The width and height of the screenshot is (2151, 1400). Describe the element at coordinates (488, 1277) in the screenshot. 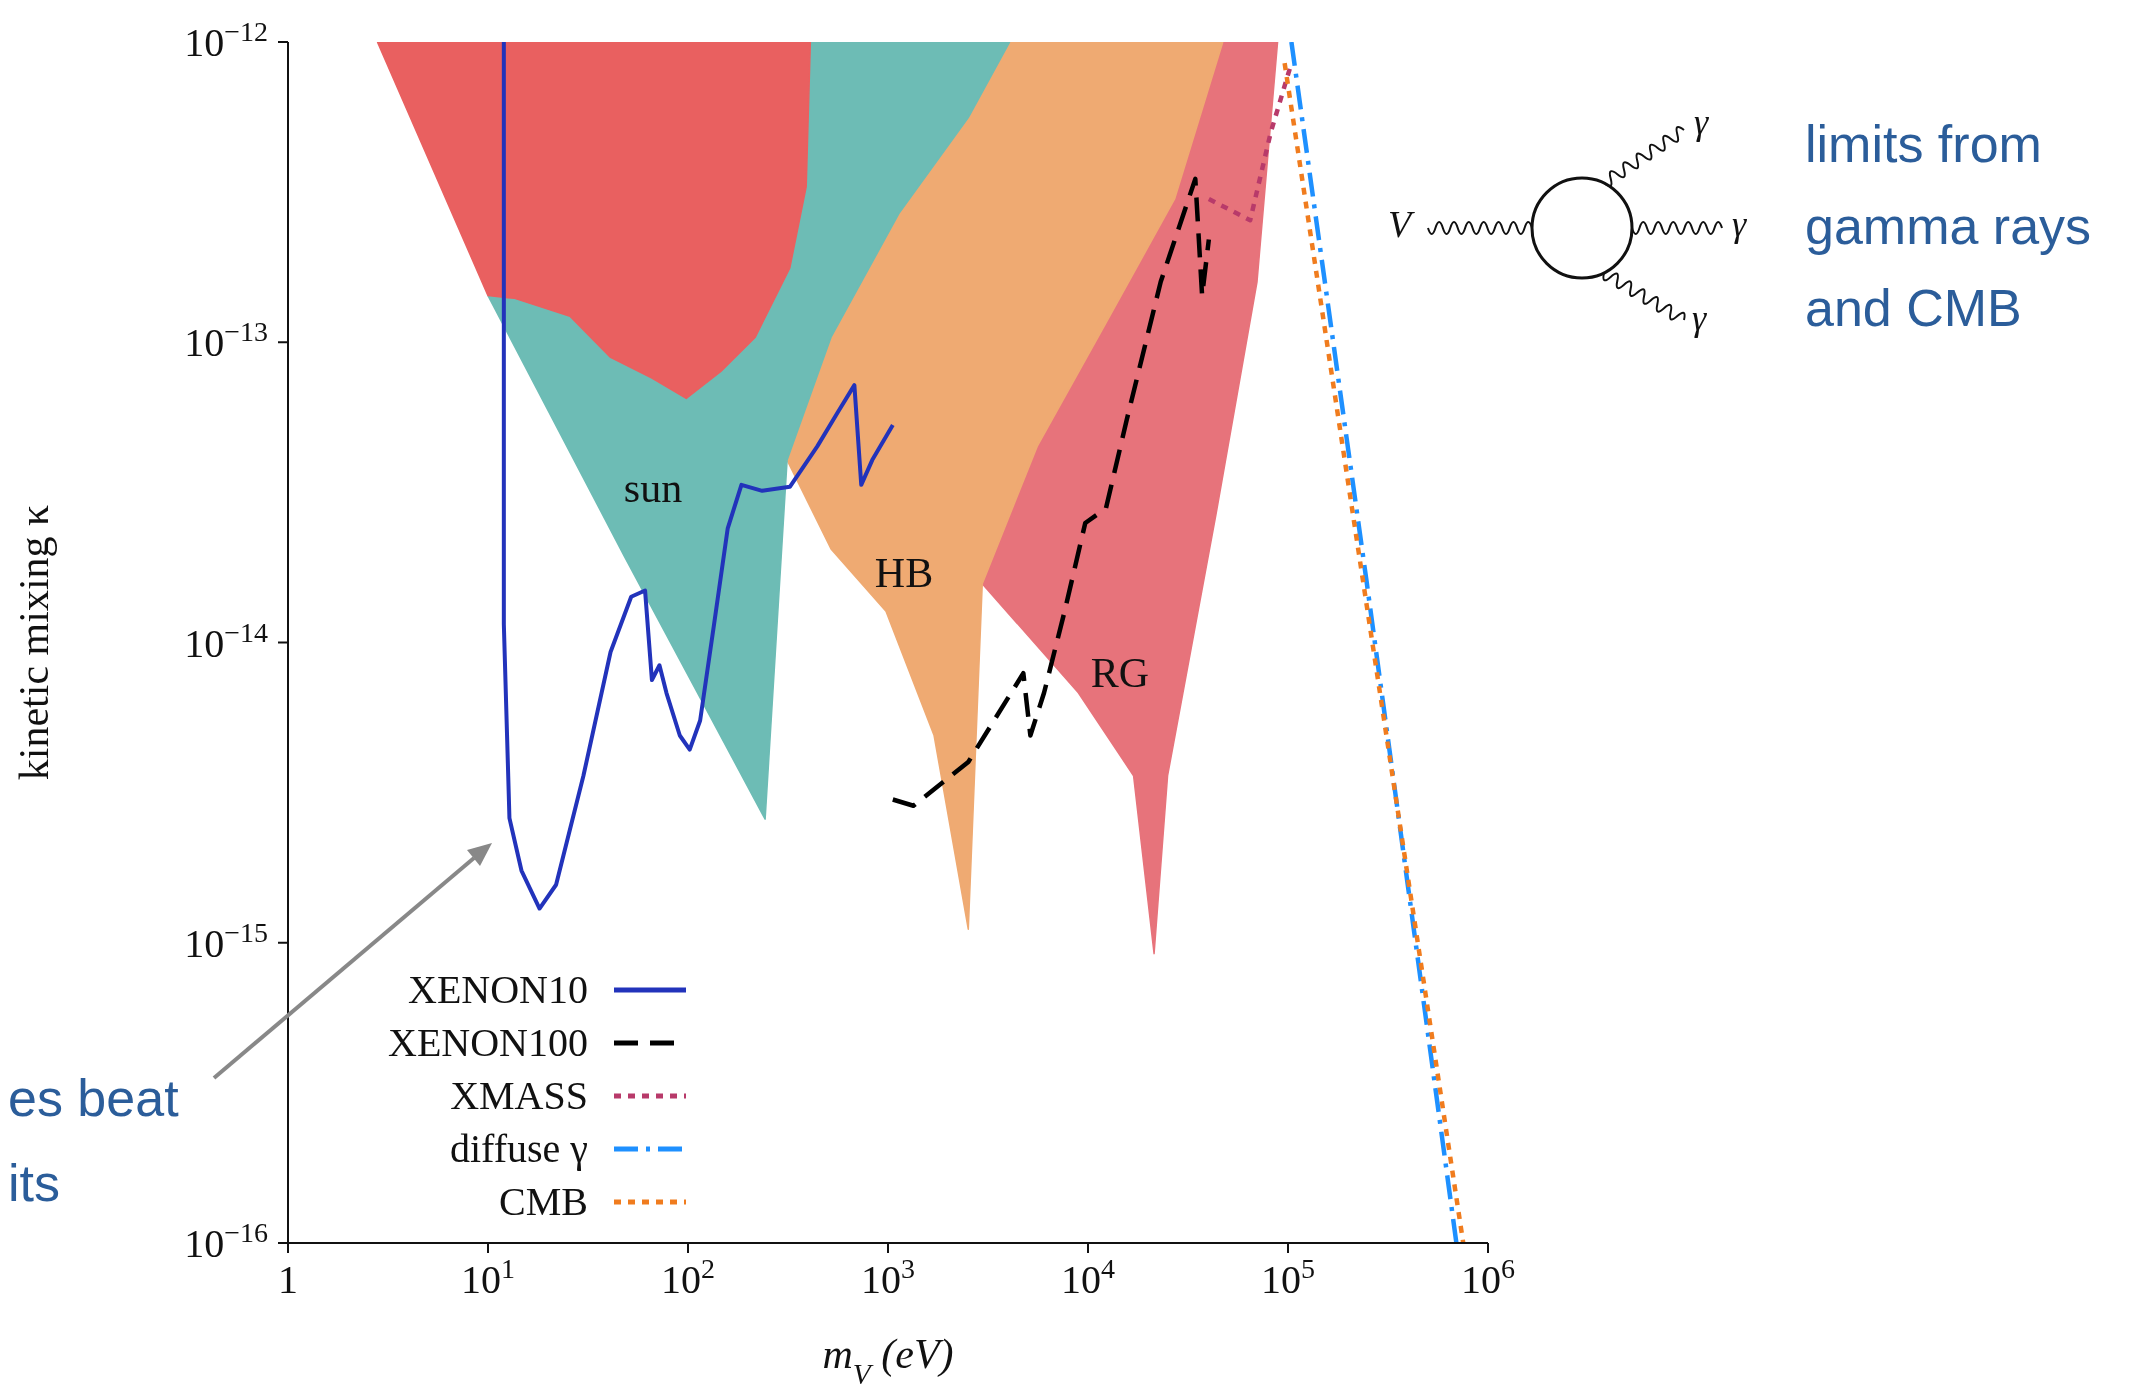

I see `x-tick-label: 10$^{1}$` at that location.